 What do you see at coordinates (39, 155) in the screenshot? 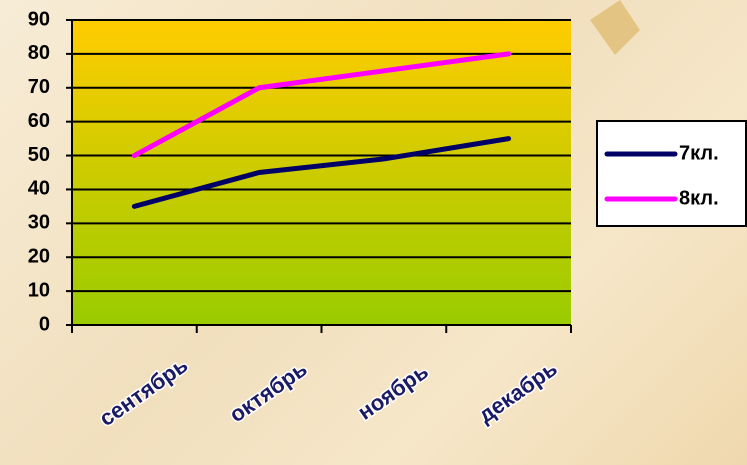
I see `y-tick-label: 50` at bounding box center [39, 155].